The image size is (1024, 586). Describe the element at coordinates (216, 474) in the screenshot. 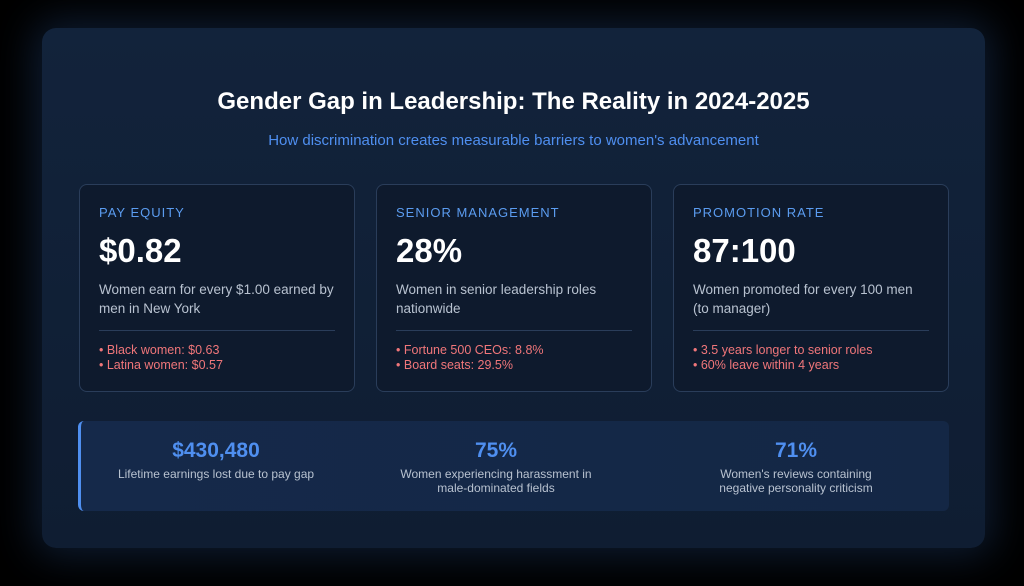

I see `stat-label: Lifetime earnings lost due to pay gap` at that location.